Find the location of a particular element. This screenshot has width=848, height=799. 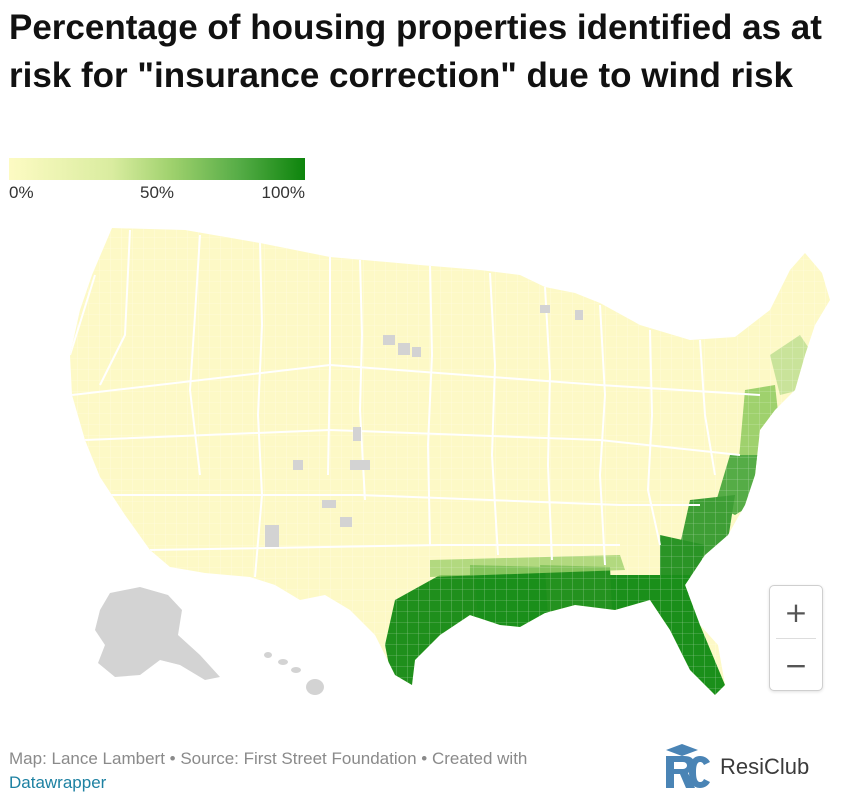

resiclub-logo: ResiClub is located at coordinates (735, 767).